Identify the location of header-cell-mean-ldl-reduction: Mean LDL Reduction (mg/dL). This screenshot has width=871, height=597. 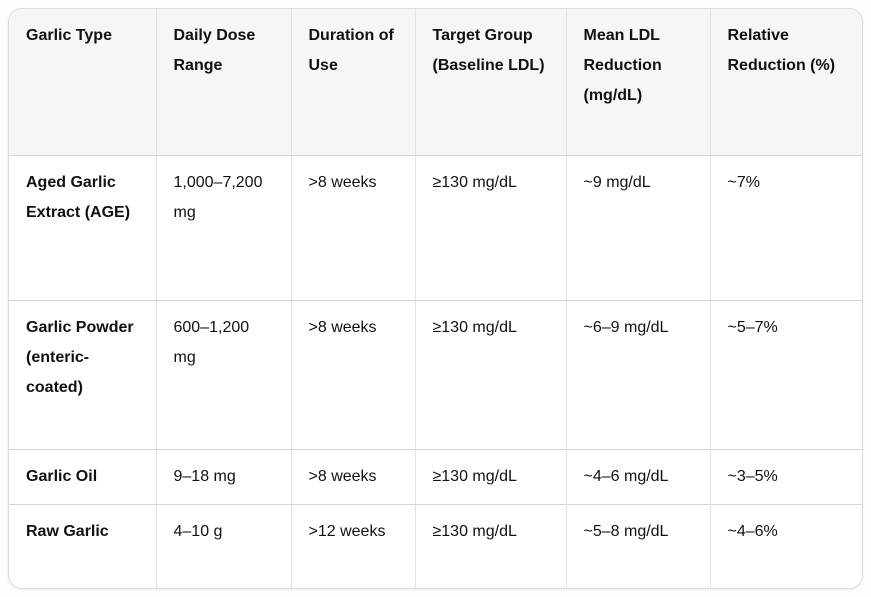
(638, 82).